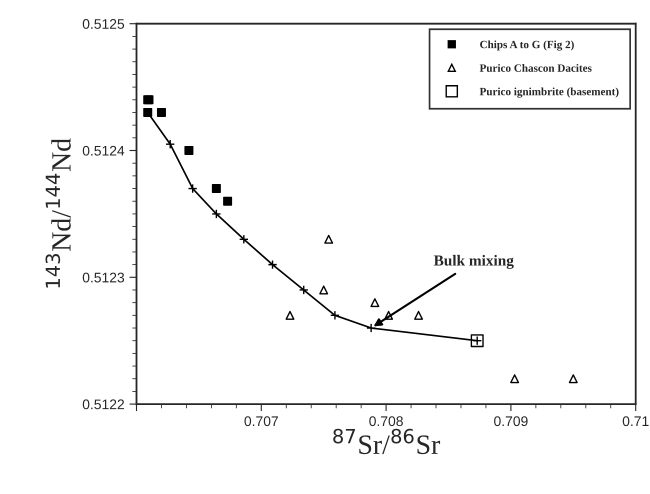  Describe the element at coordinates (549, 92) in the screenshot. I see `legend-label: Purico ignimbrite (basement)` at that location.